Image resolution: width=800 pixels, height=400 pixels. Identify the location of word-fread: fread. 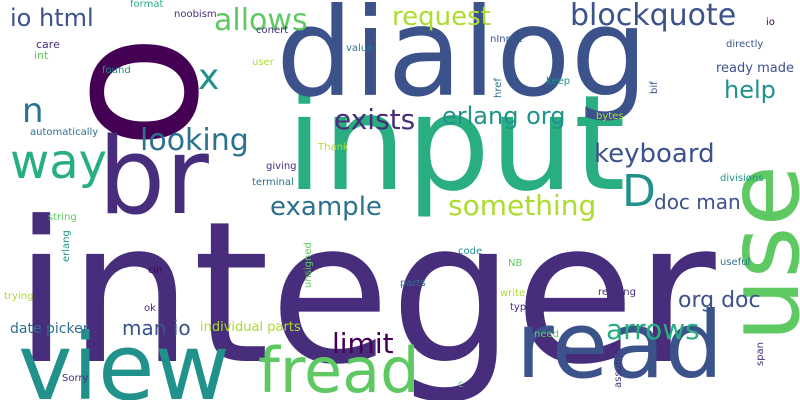
(339, 367).